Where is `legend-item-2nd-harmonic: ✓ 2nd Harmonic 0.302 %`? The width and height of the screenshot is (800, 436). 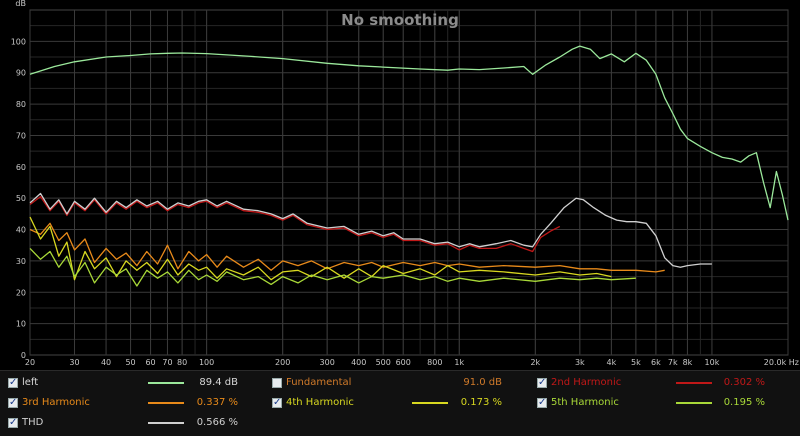 legend-item-2nd-harmonic: ✓ 2nd Harmonic 0.302 % is located at coordinates (653, 383).